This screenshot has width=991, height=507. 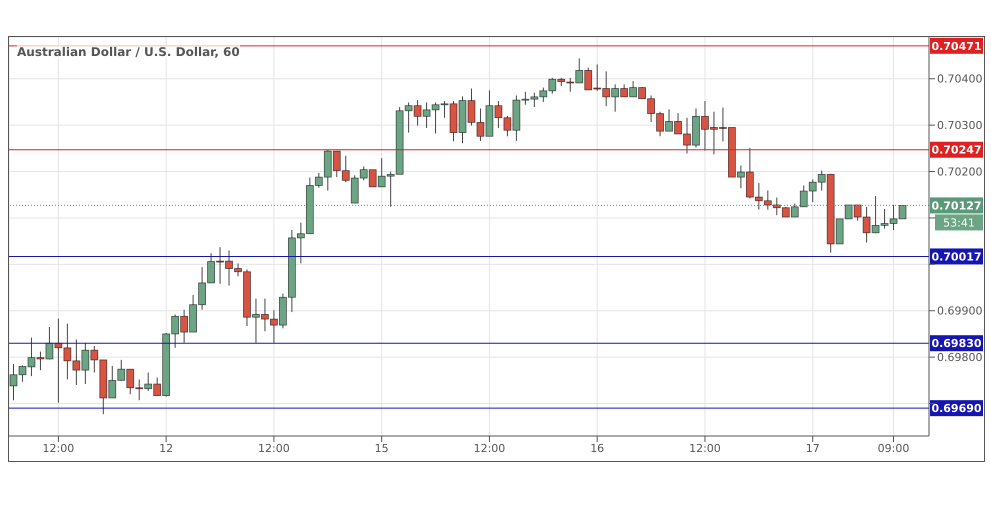 I want to click on ref-line-label: 0.70471, so click(x=956, y=46).